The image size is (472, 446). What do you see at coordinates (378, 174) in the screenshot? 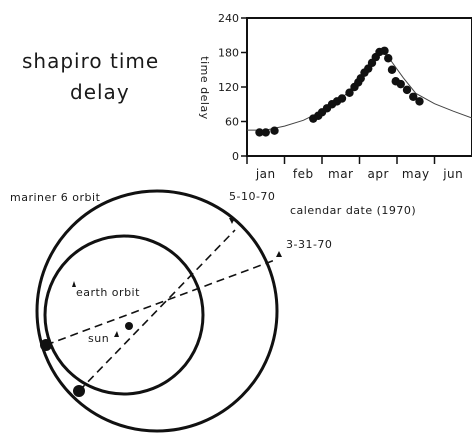
I see `x-tick-label-apr: apr` at bounding box center [378, 174].